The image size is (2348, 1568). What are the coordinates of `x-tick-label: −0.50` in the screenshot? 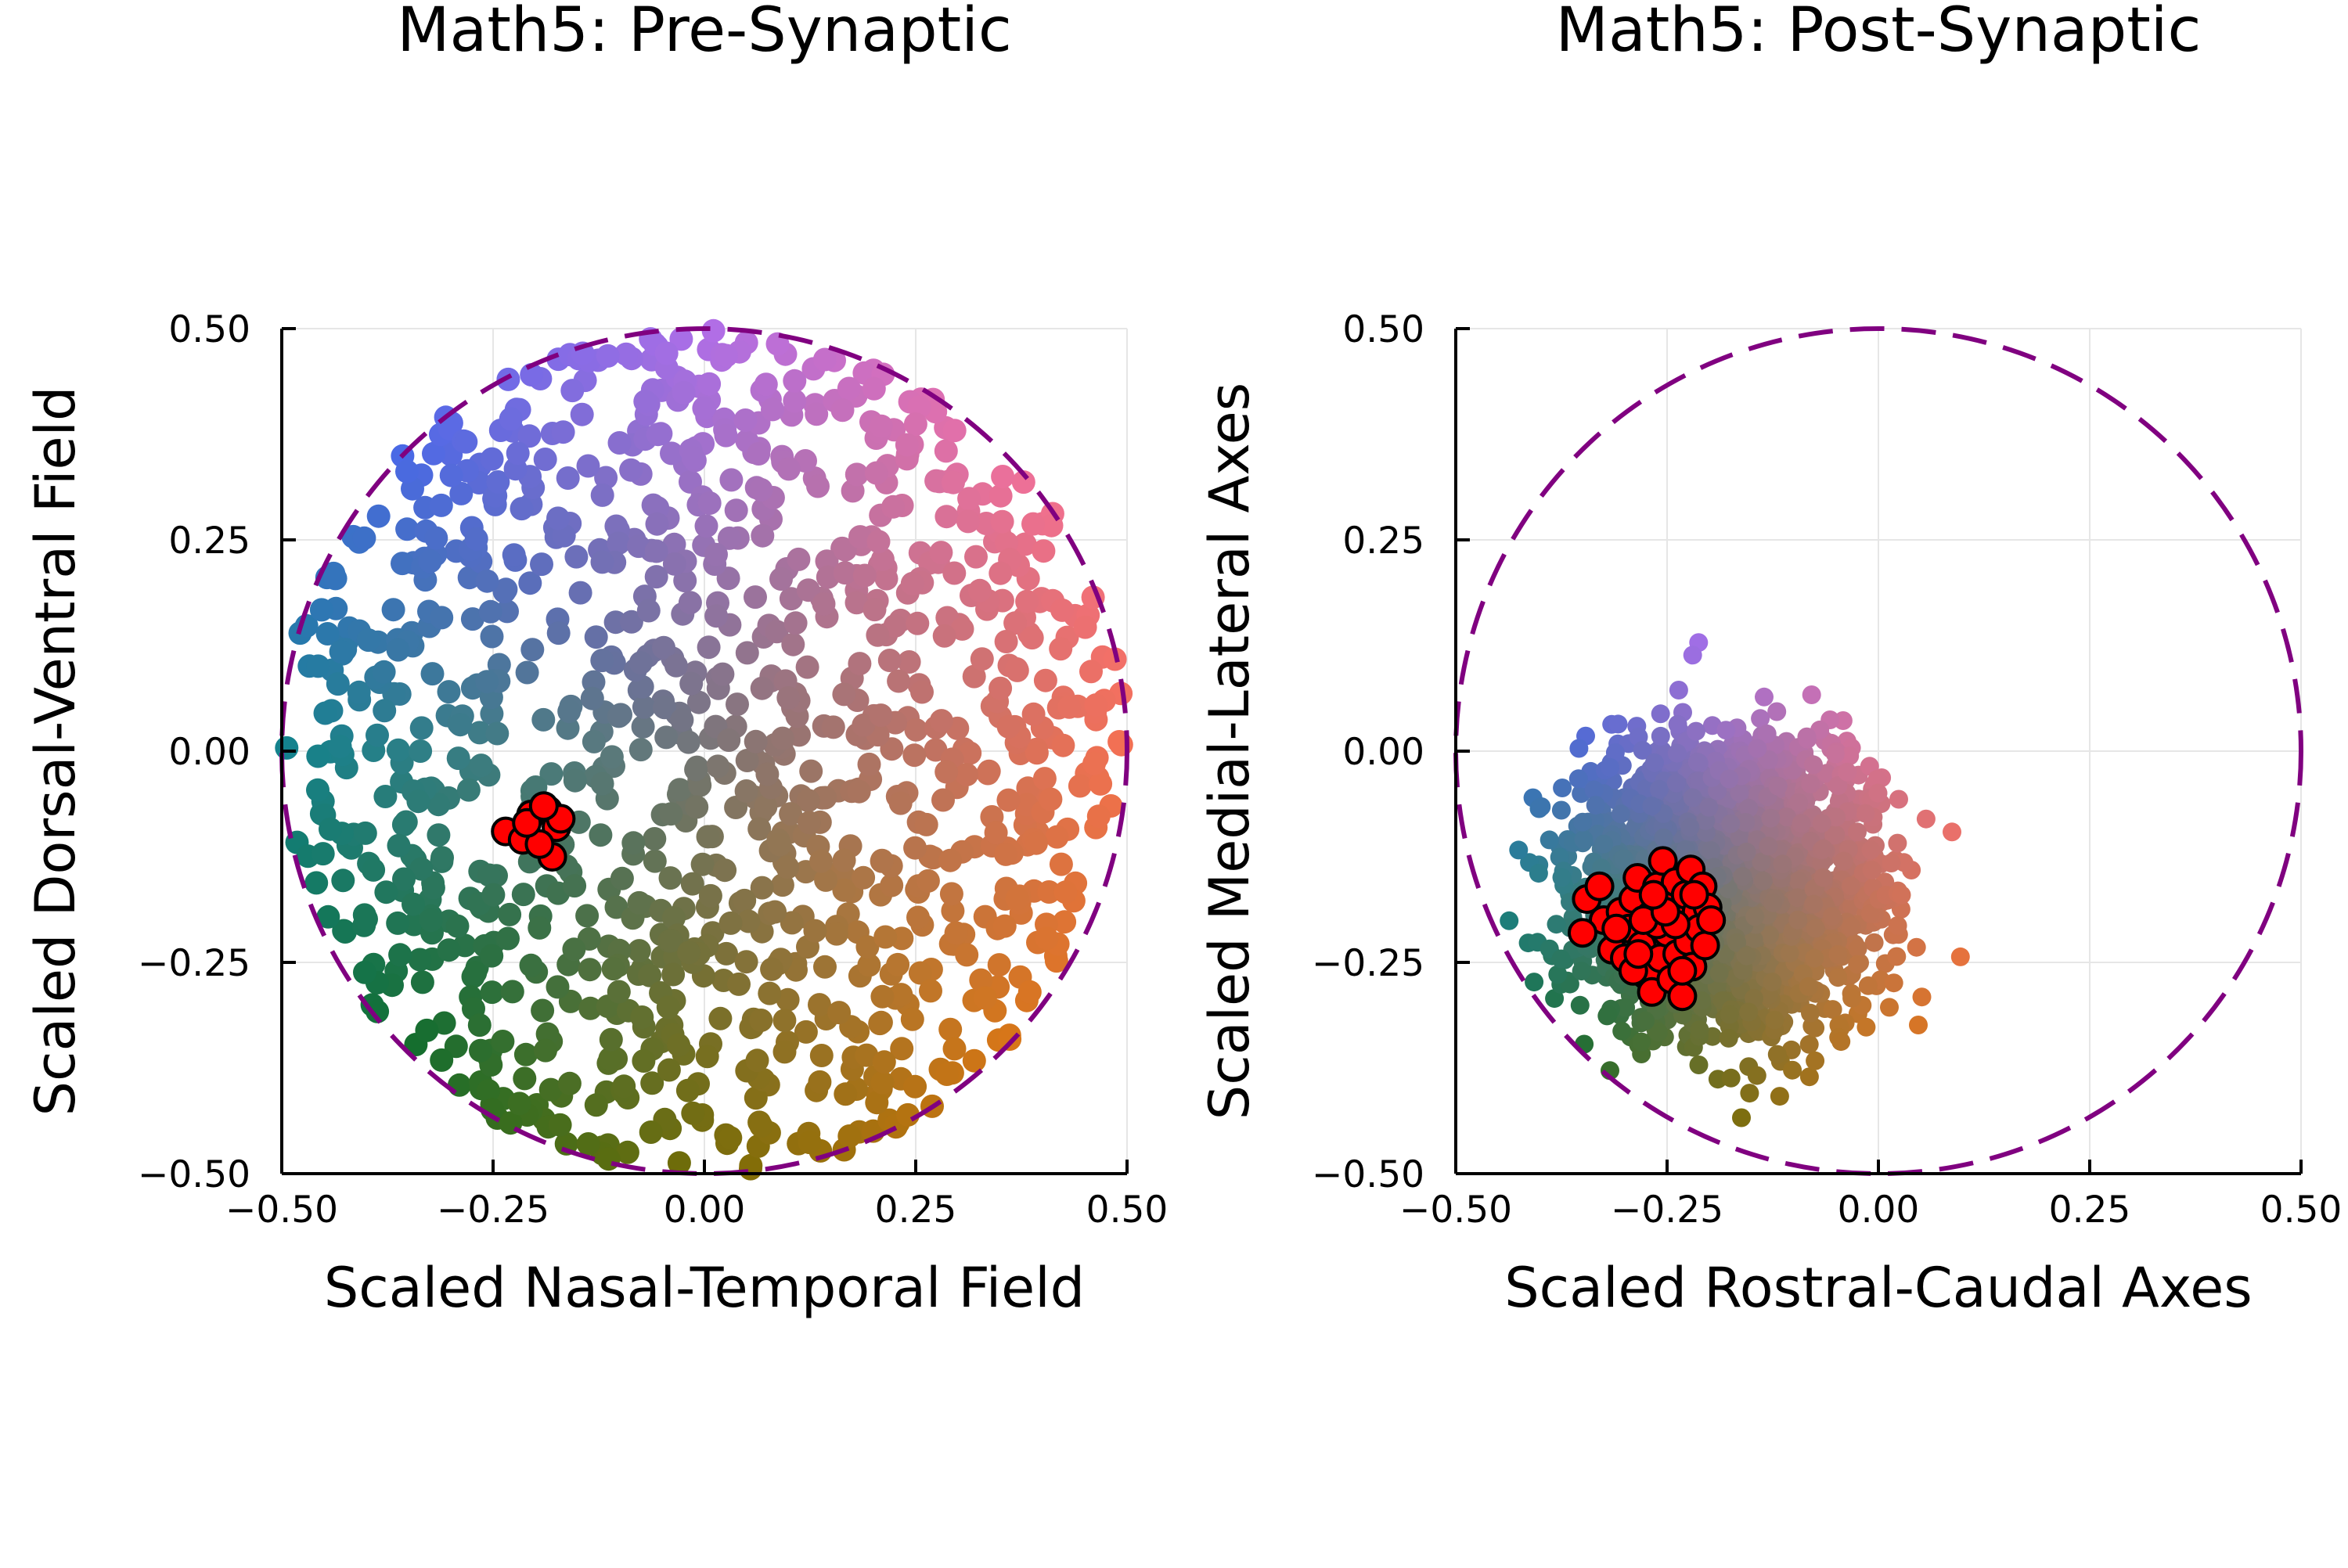 It's located at (1455, 1211).